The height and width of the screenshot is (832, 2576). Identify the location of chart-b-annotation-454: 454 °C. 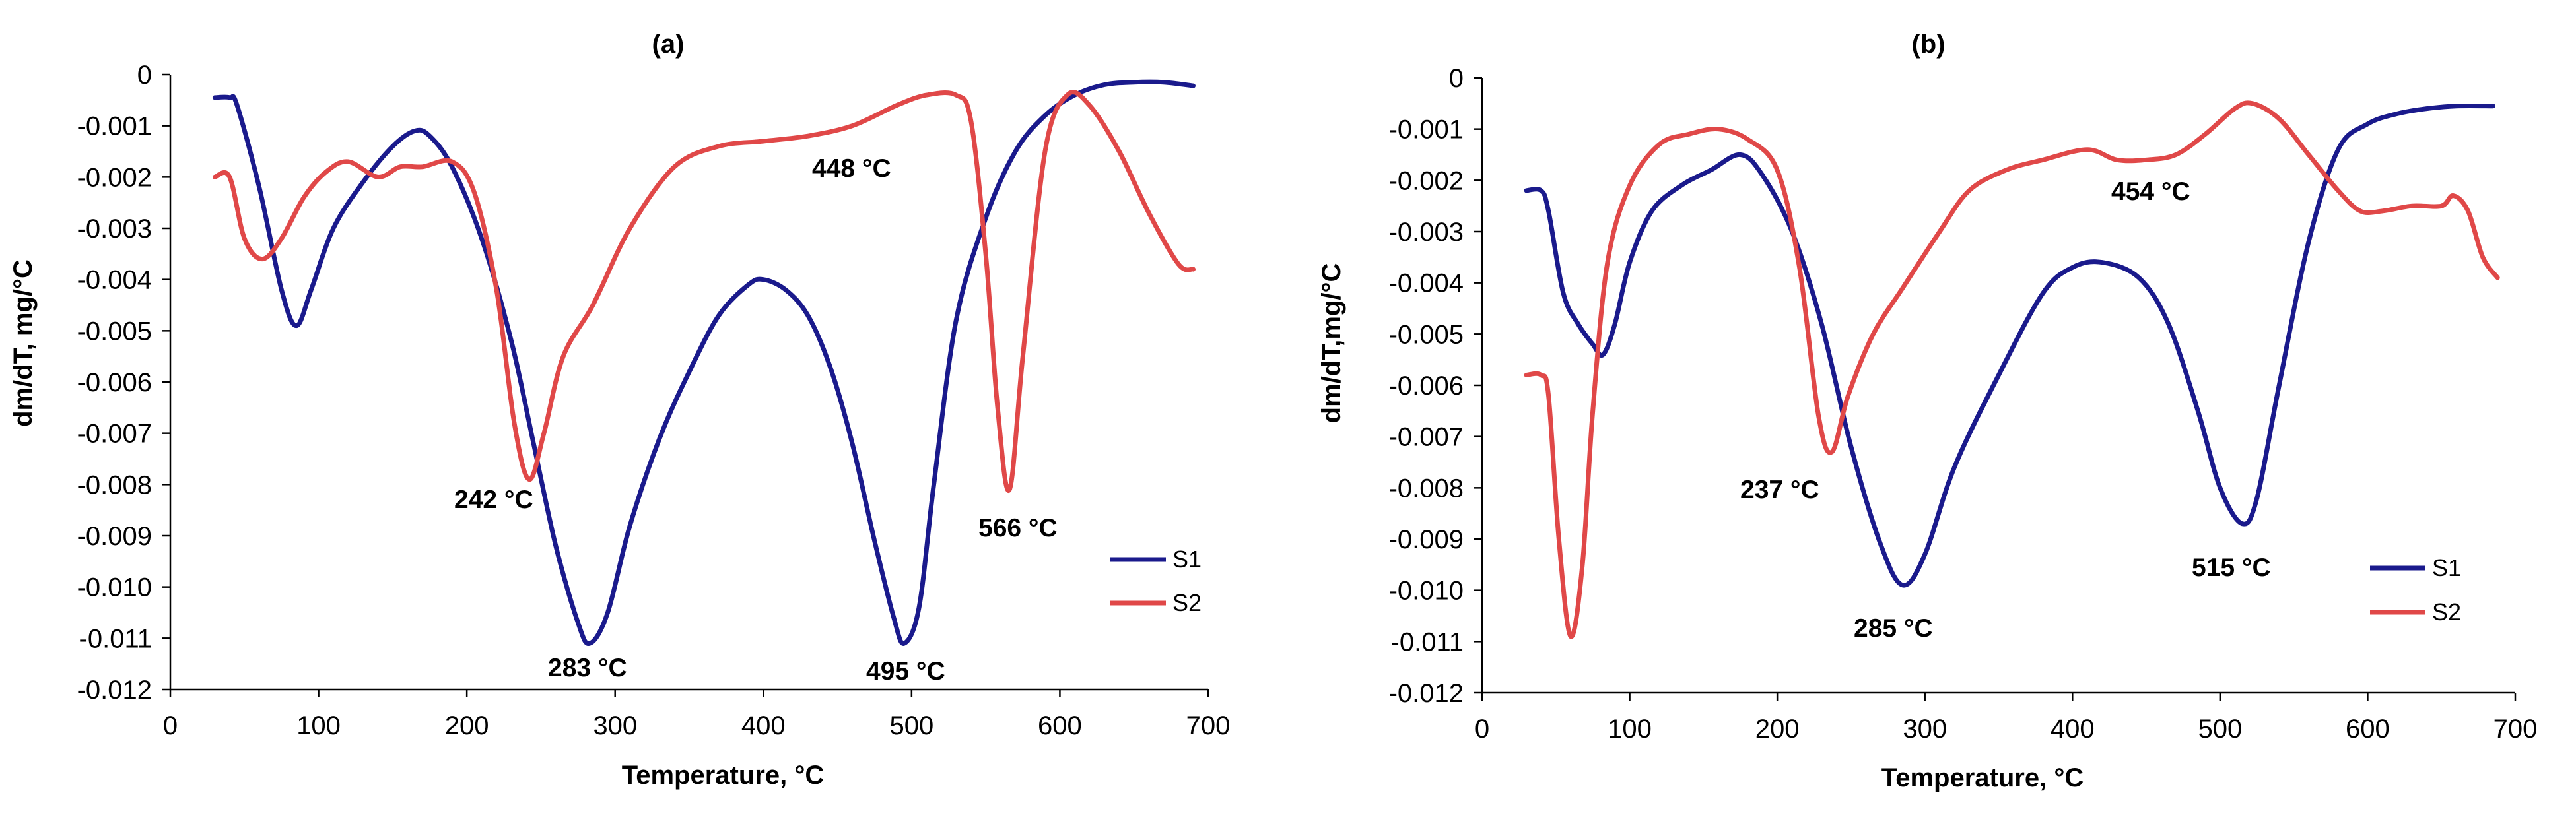
(2150, 191).